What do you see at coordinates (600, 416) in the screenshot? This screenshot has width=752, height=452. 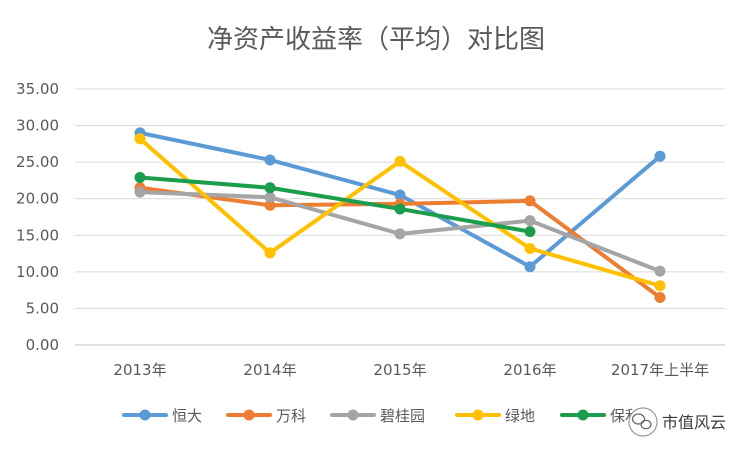 I see `legend-item: 保利` at bounding box center [600, 416].